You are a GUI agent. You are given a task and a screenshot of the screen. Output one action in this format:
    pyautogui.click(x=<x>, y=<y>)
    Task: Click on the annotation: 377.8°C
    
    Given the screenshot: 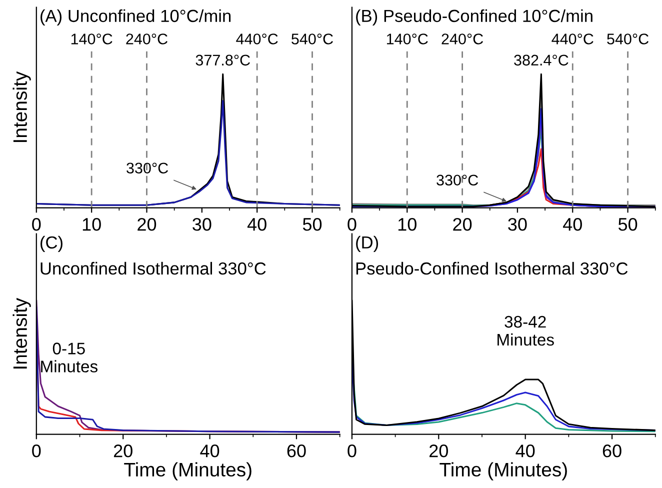 What is the action you would take?
    pyautogui.click(x=223, y=60)
    